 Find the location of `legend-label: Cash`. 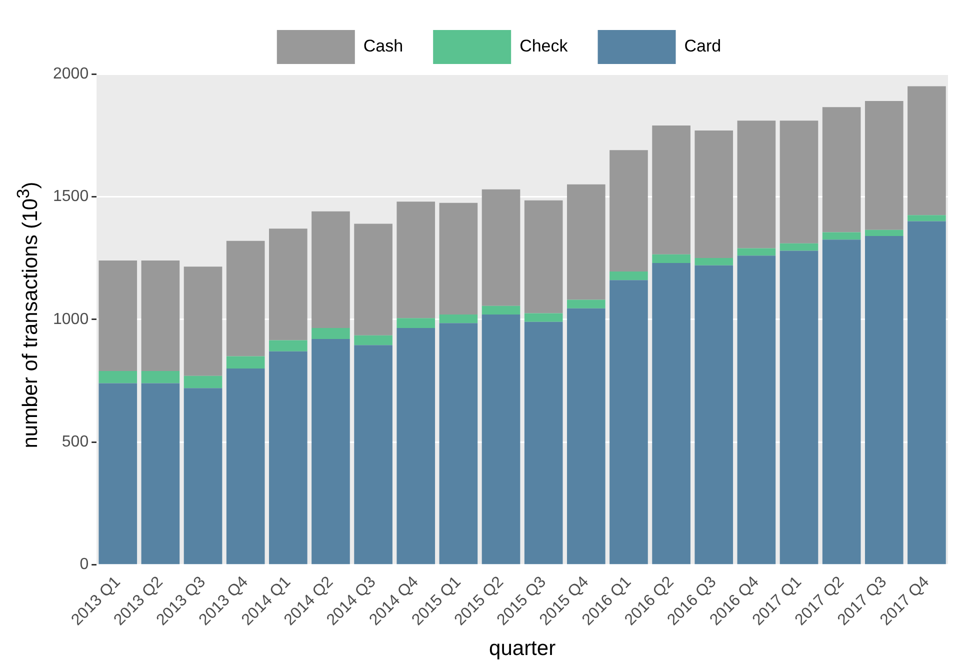

legend-label: Cash is located at coordinates (383, 46).